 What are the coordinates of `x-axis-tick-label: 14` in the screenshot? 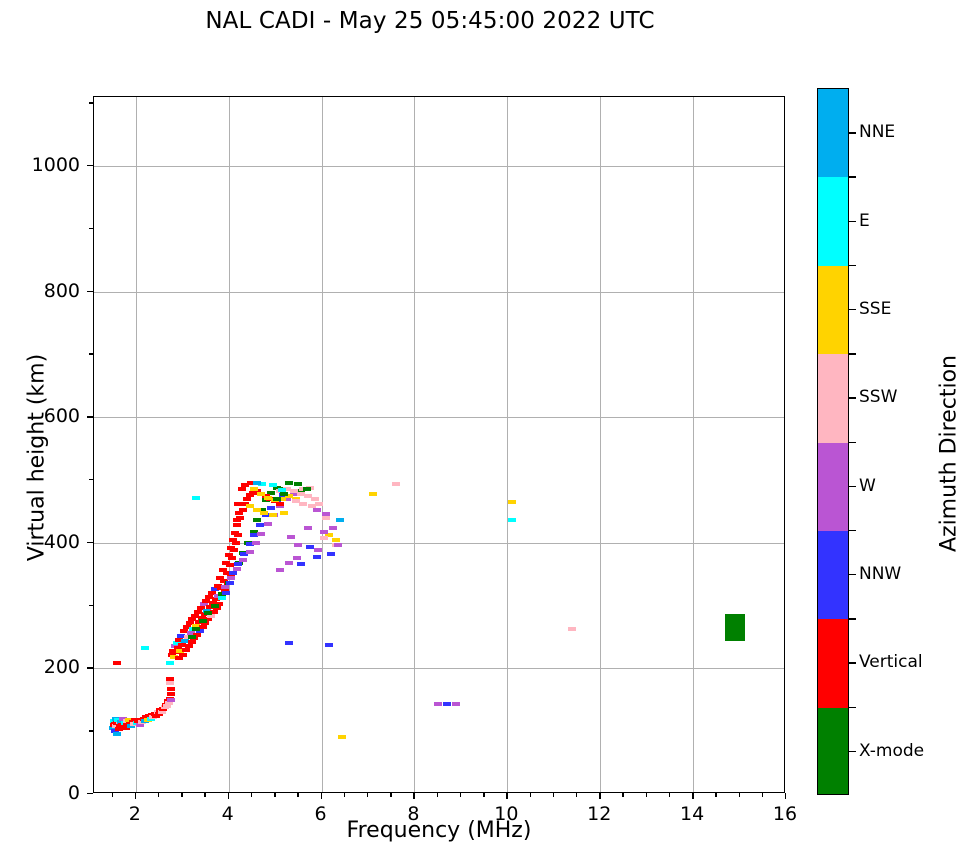 It's located at (692, 814).